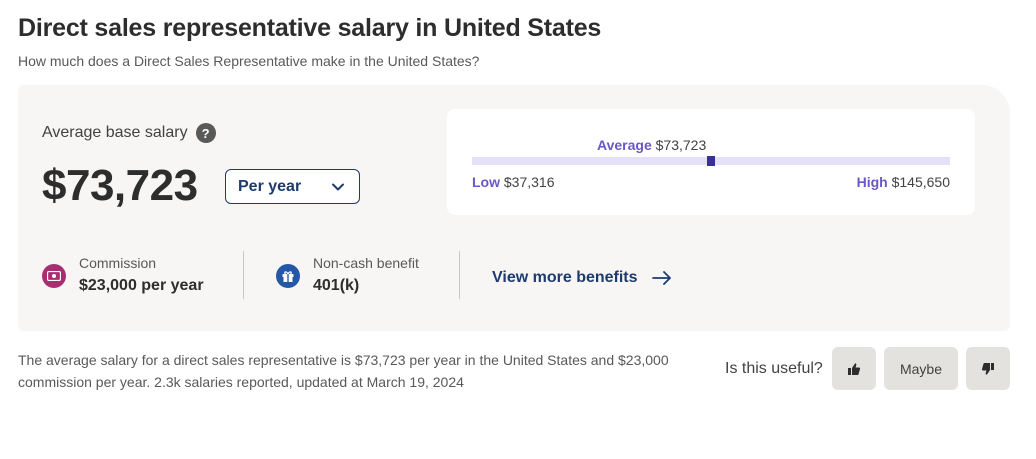 The image size is (1036, 459). I want to click on thumbs-down-icon, so click(987, 368).